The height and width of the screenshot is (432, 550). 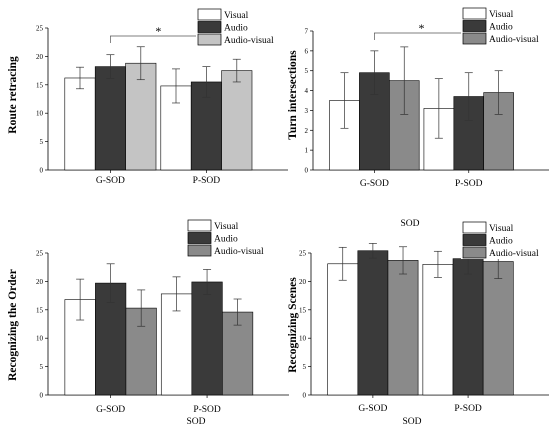 I want to click on y-axis-label: Recognizing the Order, so click(x=13, y=325).